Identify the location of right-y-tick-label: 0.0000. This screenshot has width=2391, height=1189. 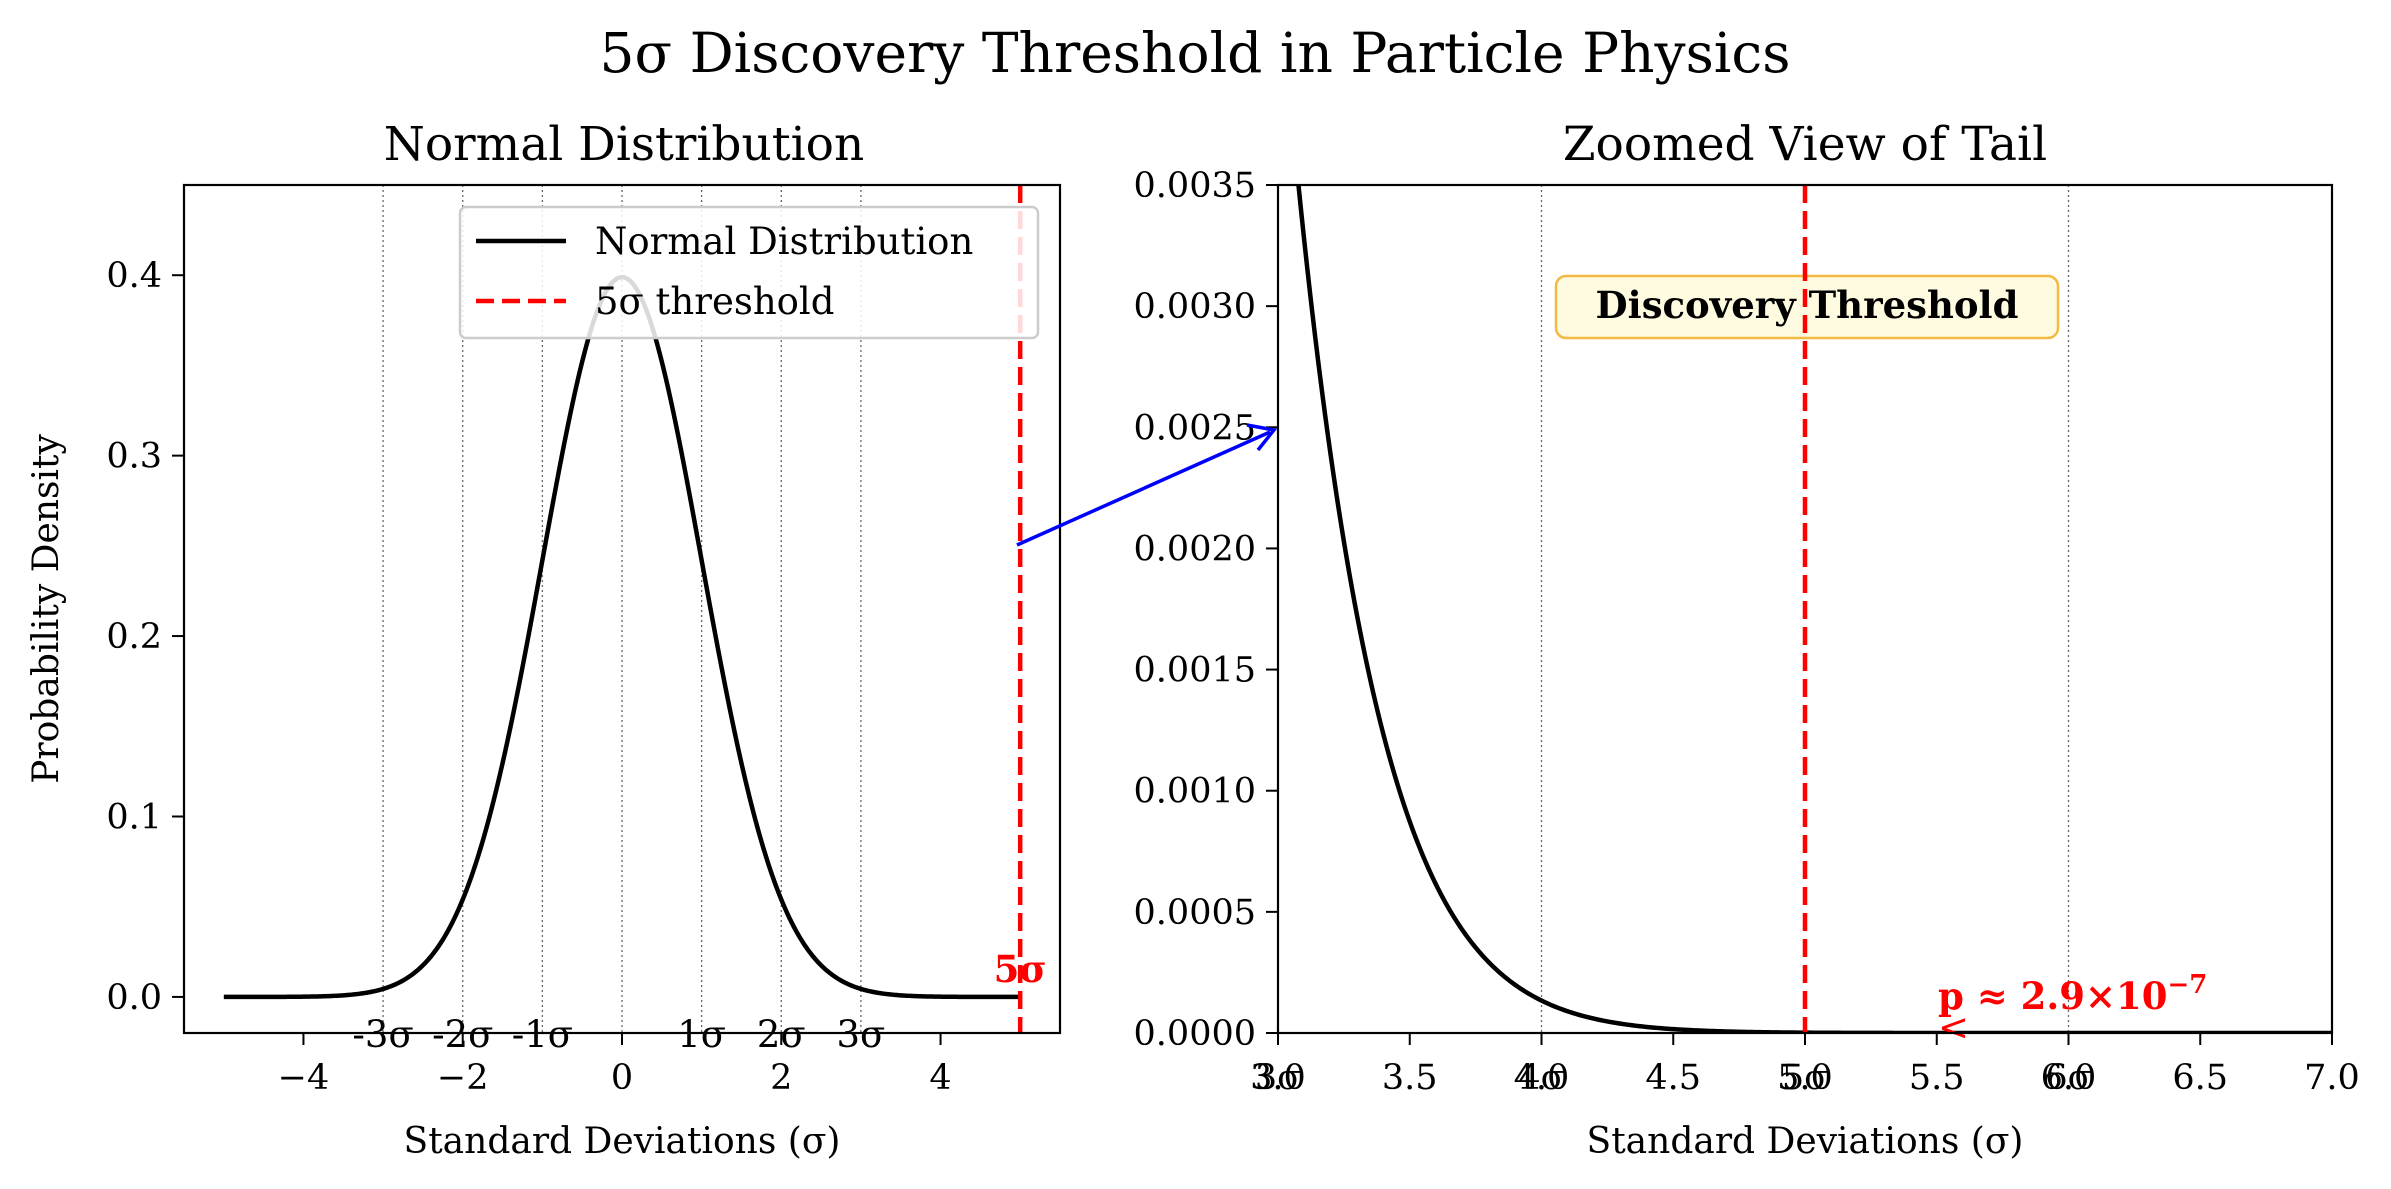
(1195, 1034).